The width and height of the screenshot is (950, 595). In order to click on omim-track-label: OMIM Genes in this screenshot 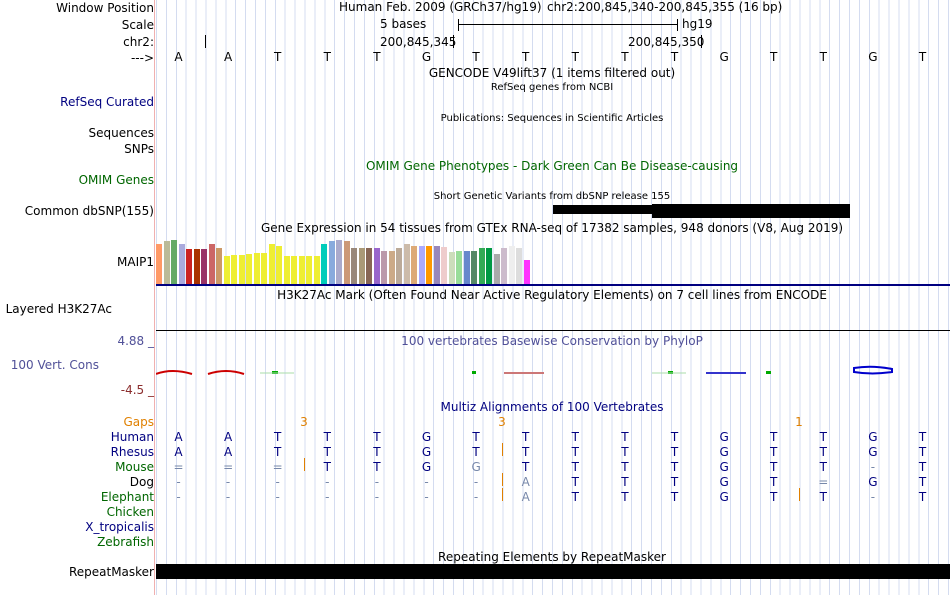, I will do `click(116, 180)`.